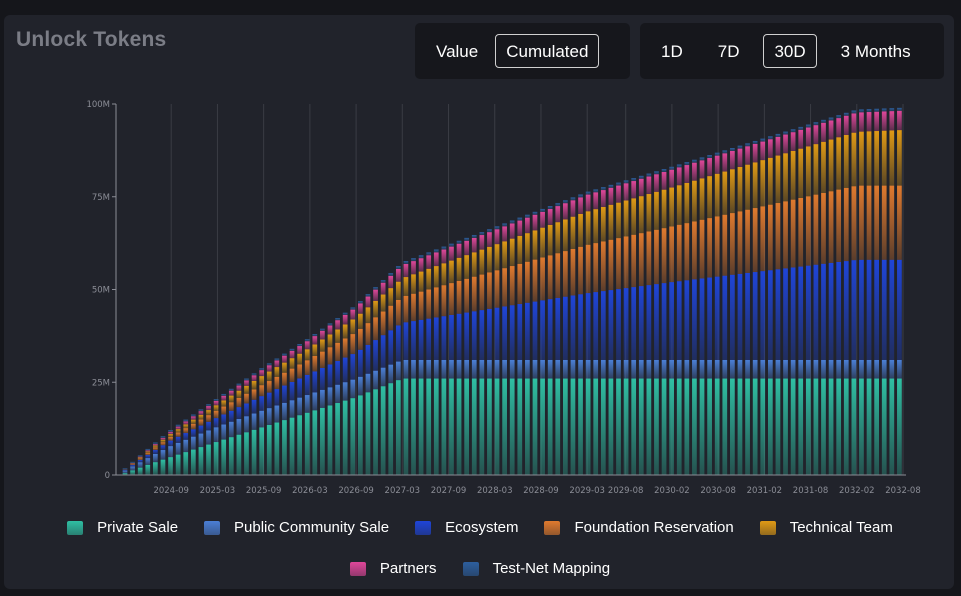  I want to click on legend-item: Foundation Reservation, so click(639, 527).